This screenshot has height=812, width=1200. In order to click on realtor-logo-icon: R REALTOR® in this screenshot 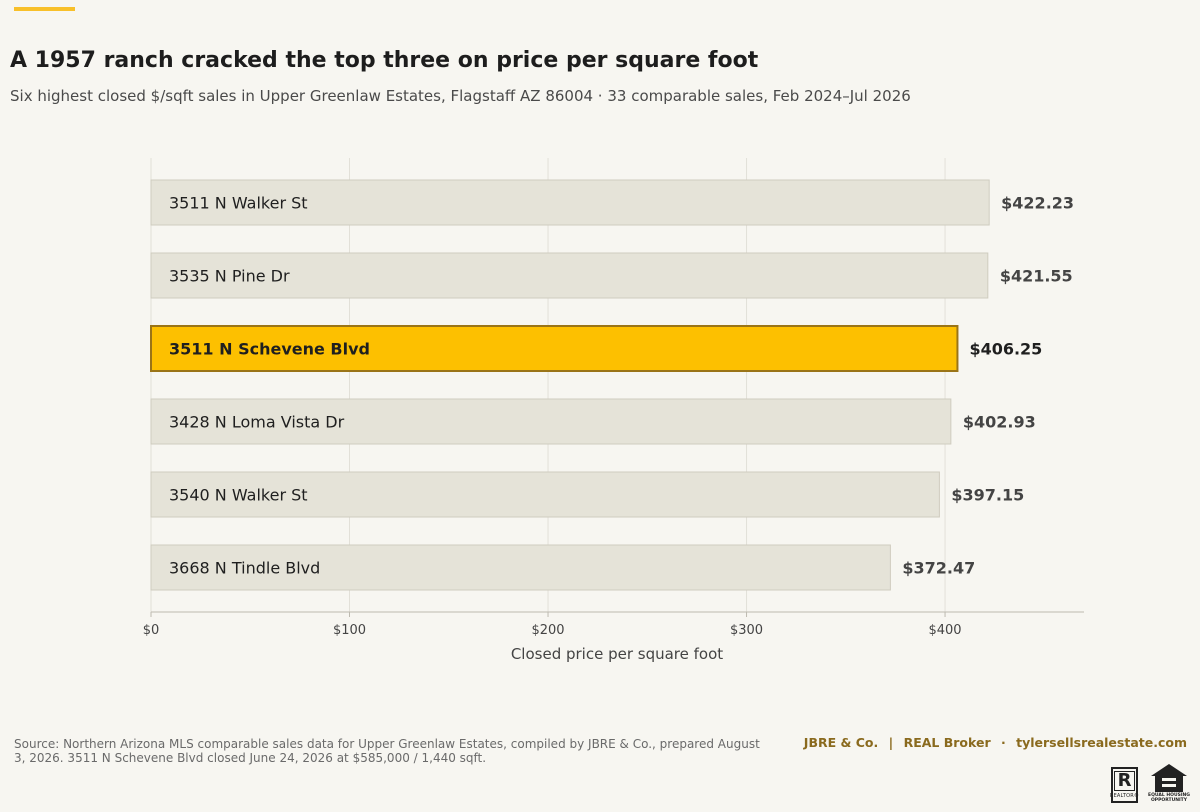, I will do `click(1124, 785)`.